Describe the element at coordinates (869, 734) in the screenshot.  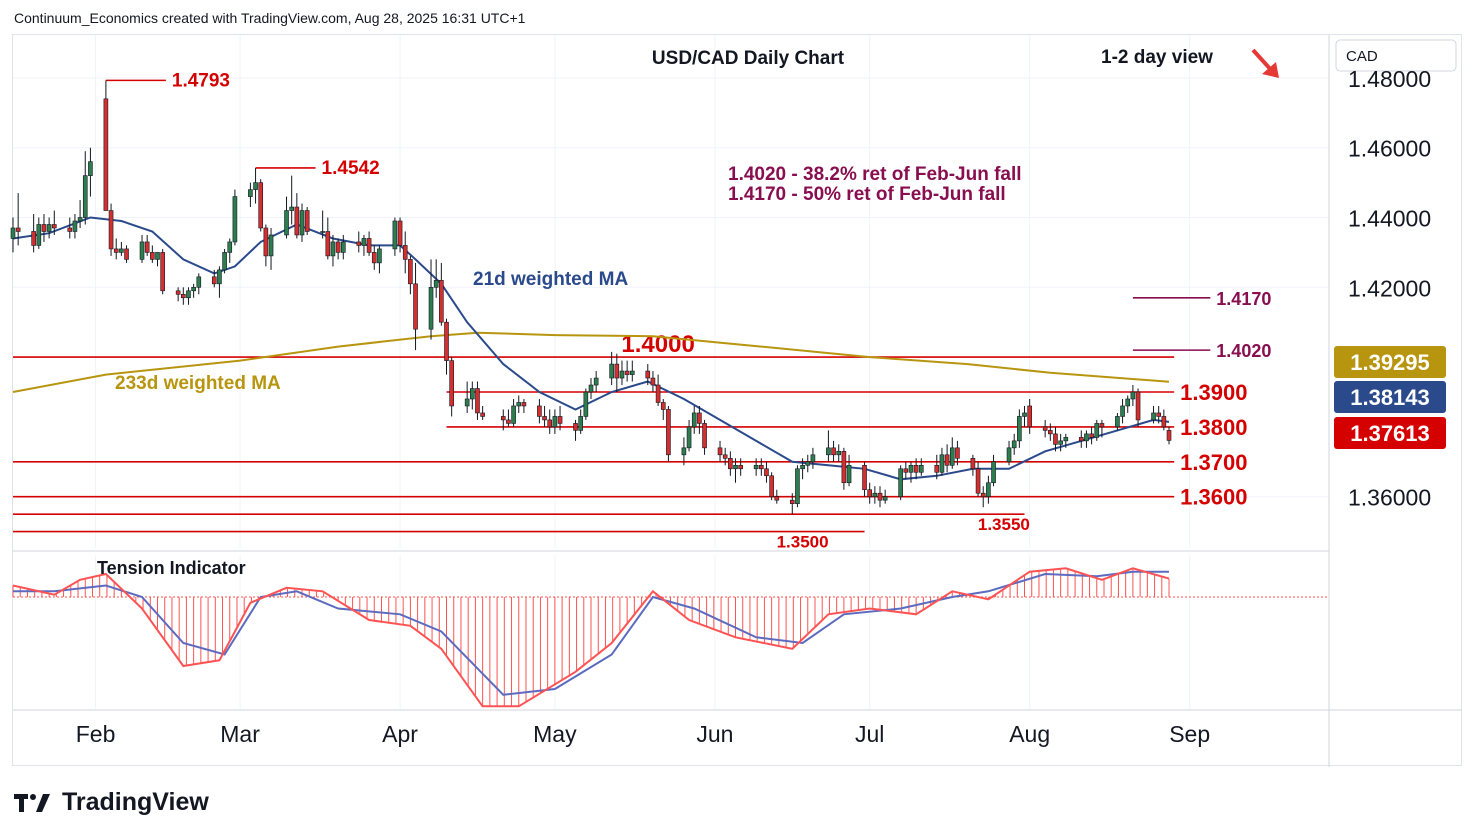
I see `x-tick-label: Jul` at that location.